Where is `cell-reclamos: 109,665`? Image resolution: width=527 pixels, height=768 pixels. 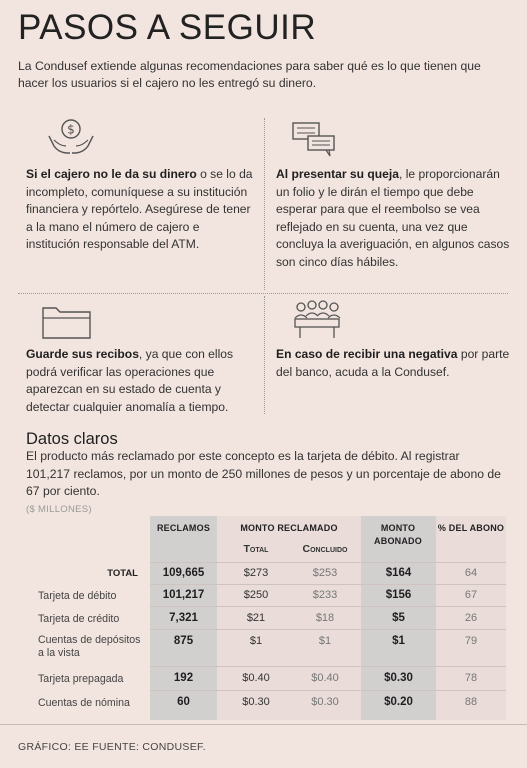
cell-reclamos: 109,665 is located at coordinates (183, 573).